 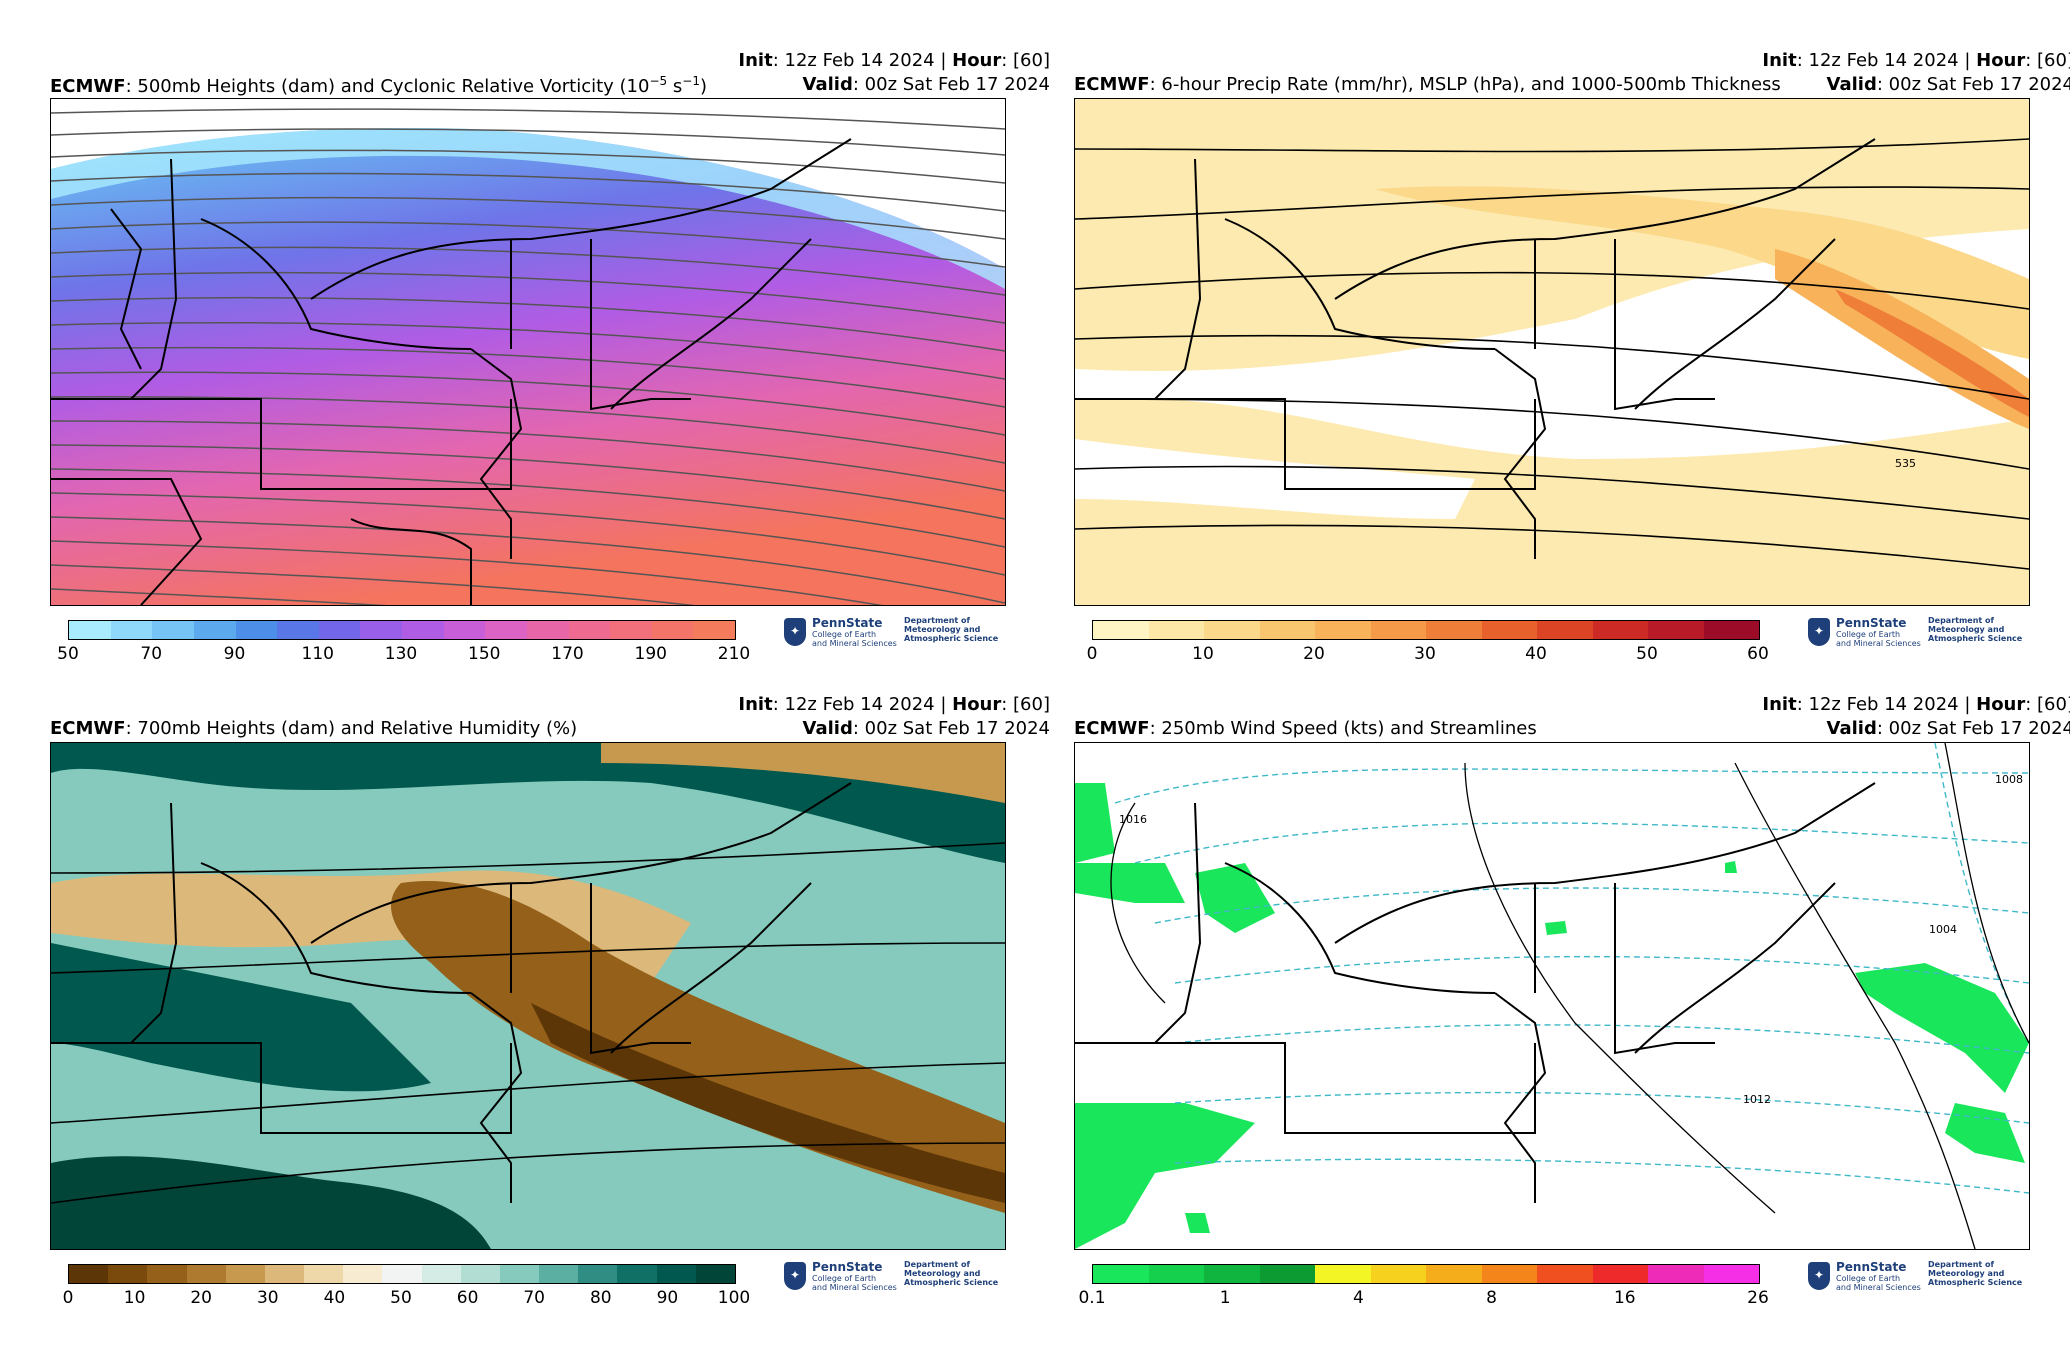 What do you see at coordinates (567, 654) in the screenshot?
I see `colorbar-tick-label: 170` at bounding box center [567, 654].